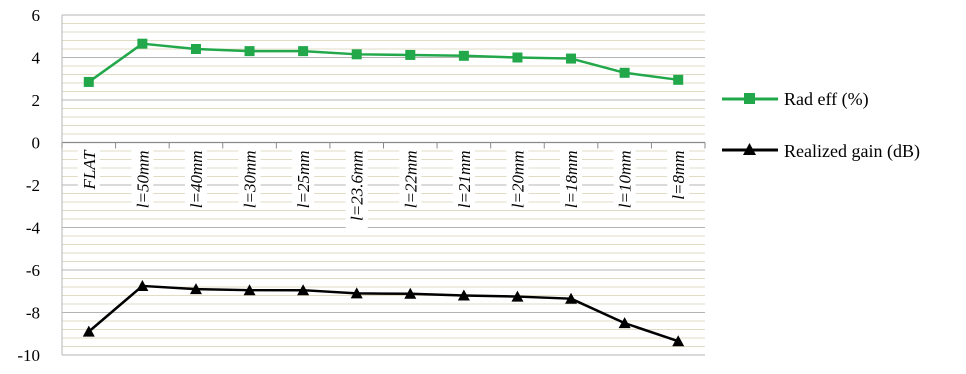 The width and height of the screenshot is (966, 374). What do you see at coordinates (749, 149) in the screenshot?
I see `legend-marker-triangle` at bounding box center [749, 149].